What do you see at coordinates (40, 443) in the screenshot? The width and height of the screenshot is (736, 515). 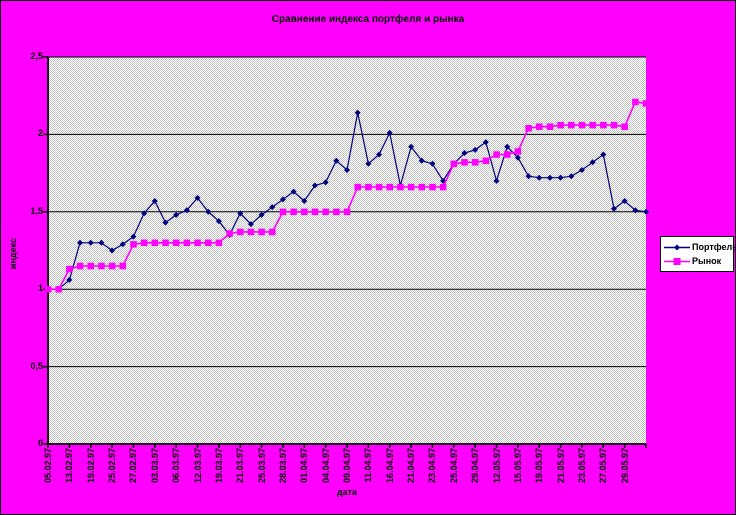 I see `y-tick-label: 0` at bounding box center [40, 443].